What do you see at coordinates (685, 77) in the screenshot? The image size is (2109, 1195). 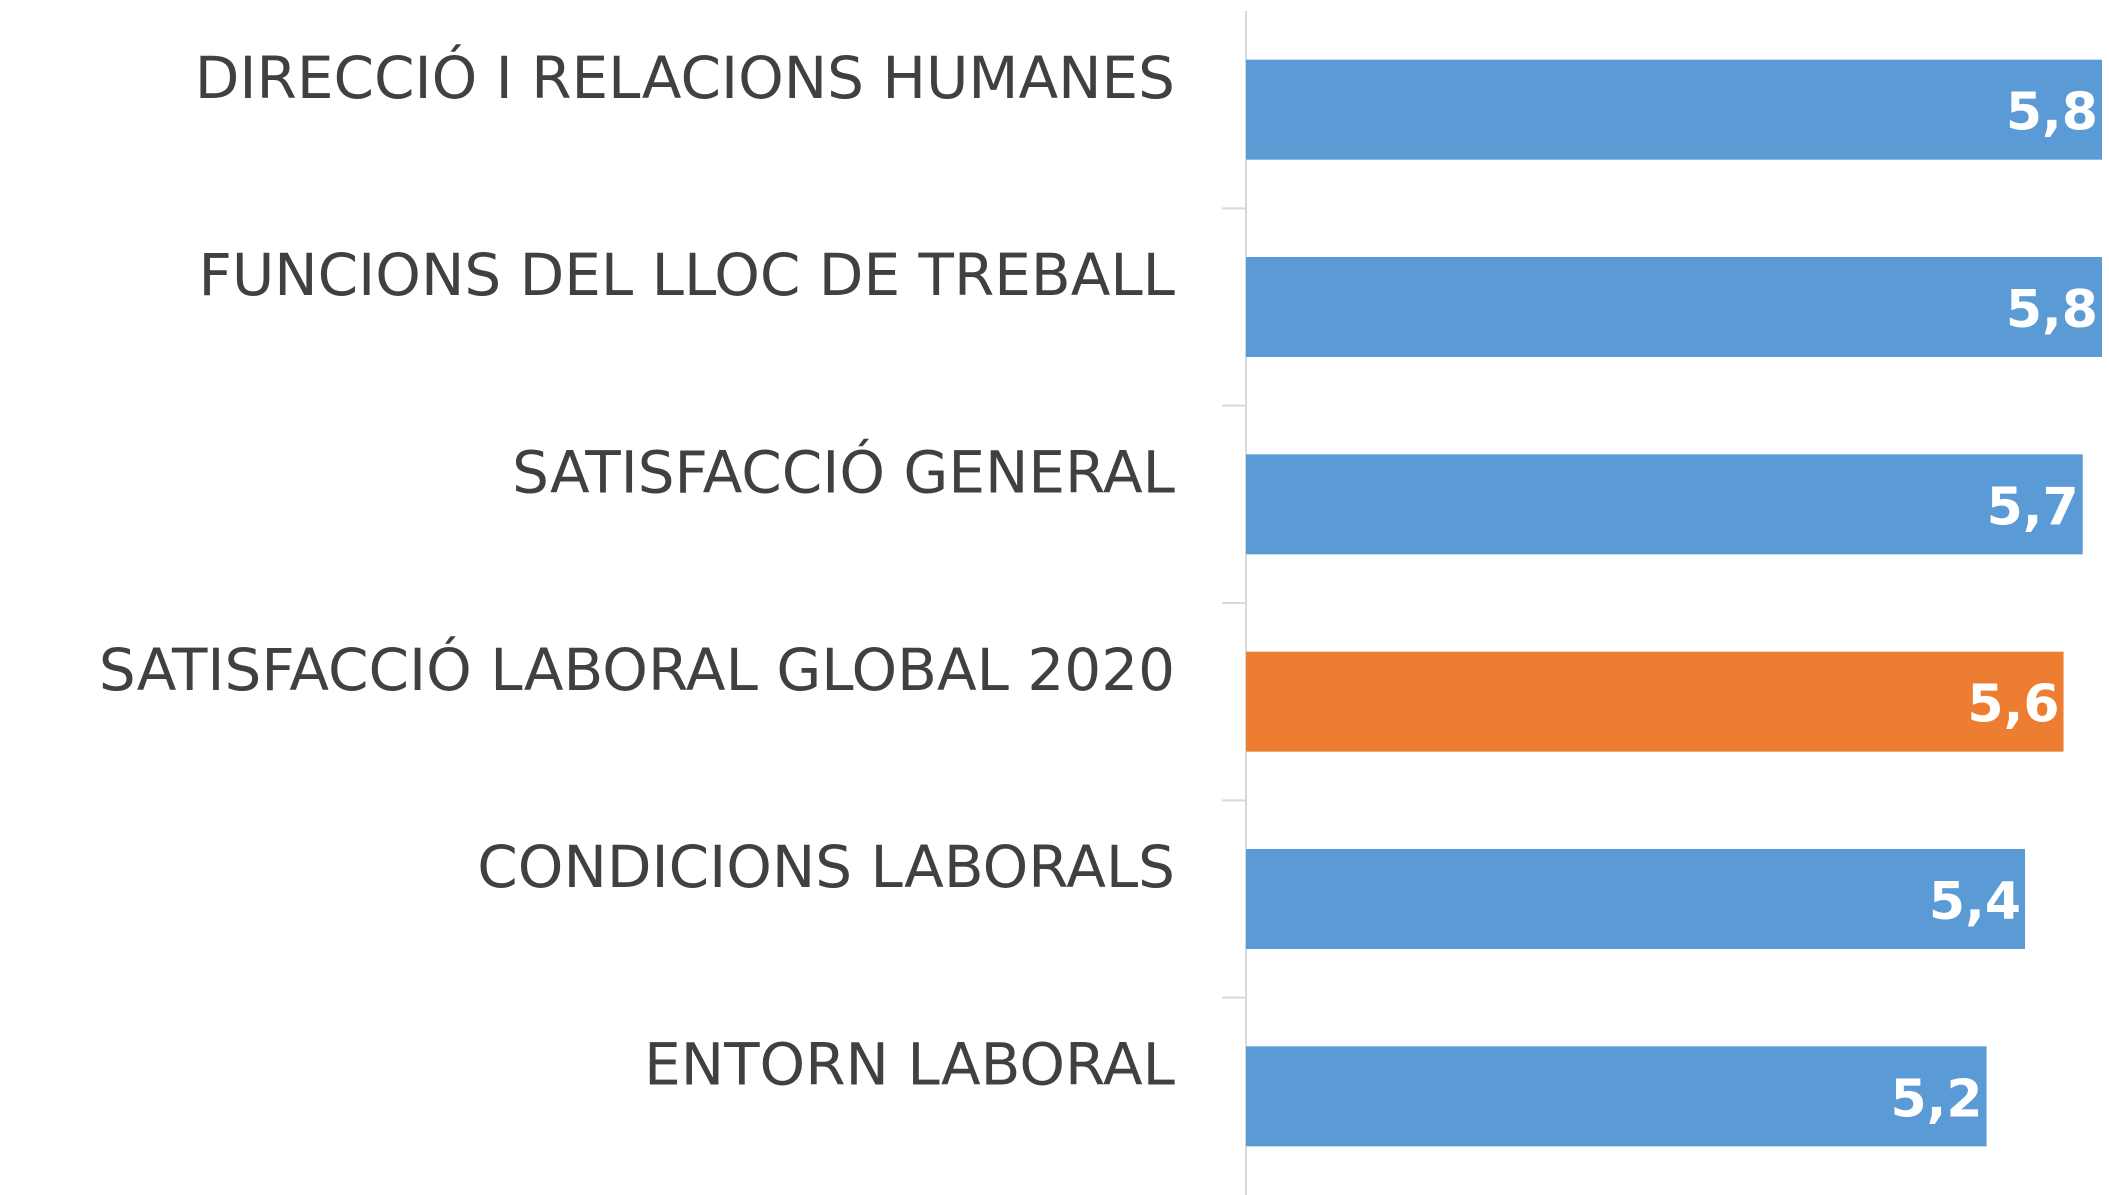 I see `category-label: DIRECCIÓ I RELACIONS HUMANES` at bounding box center [685, 77].